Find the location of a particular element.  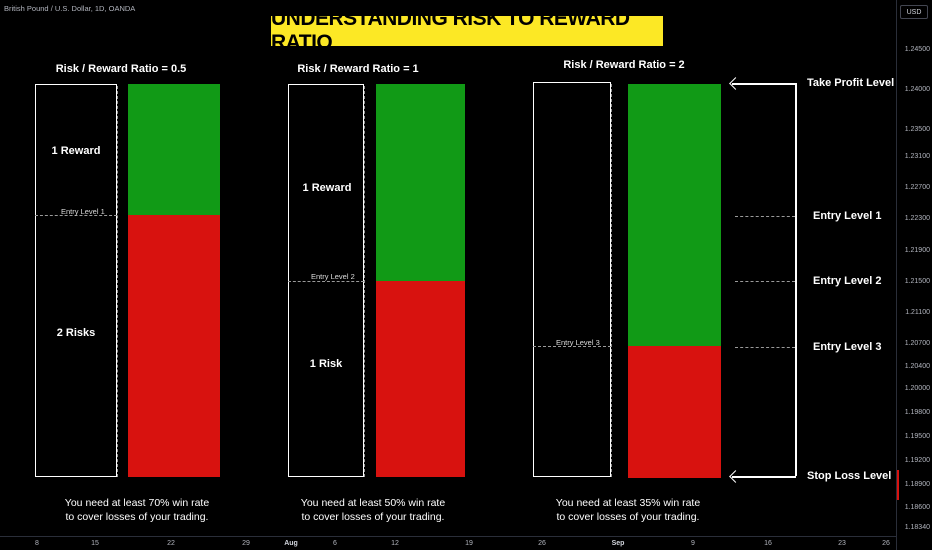

panel2-reward-label: 1 Reward is located at coordinates (327, 188).